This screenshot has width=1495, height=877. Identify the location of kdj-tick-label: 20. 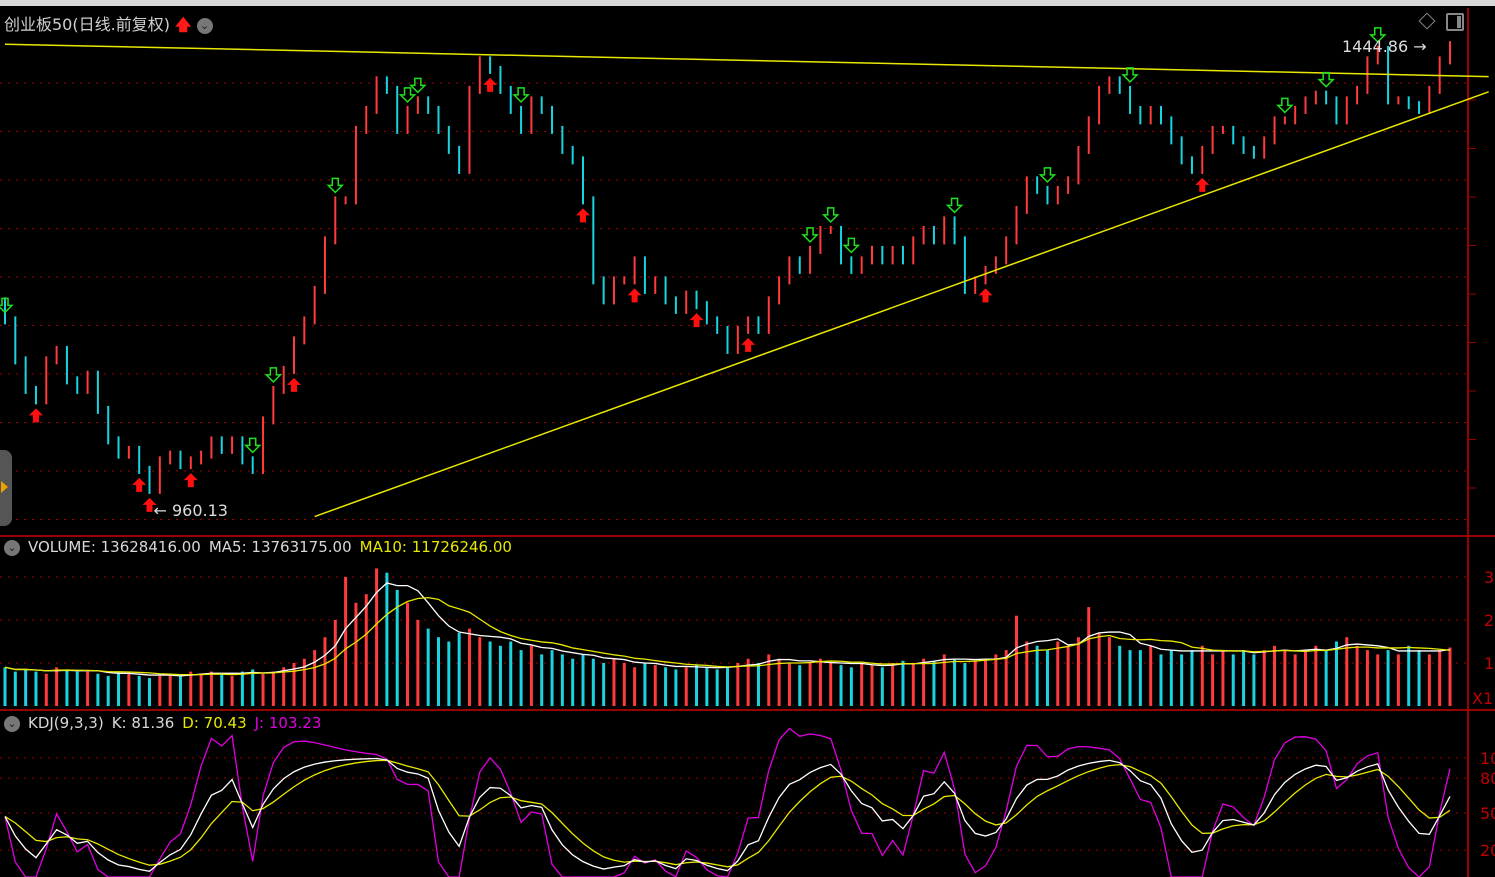
(1487, 850).